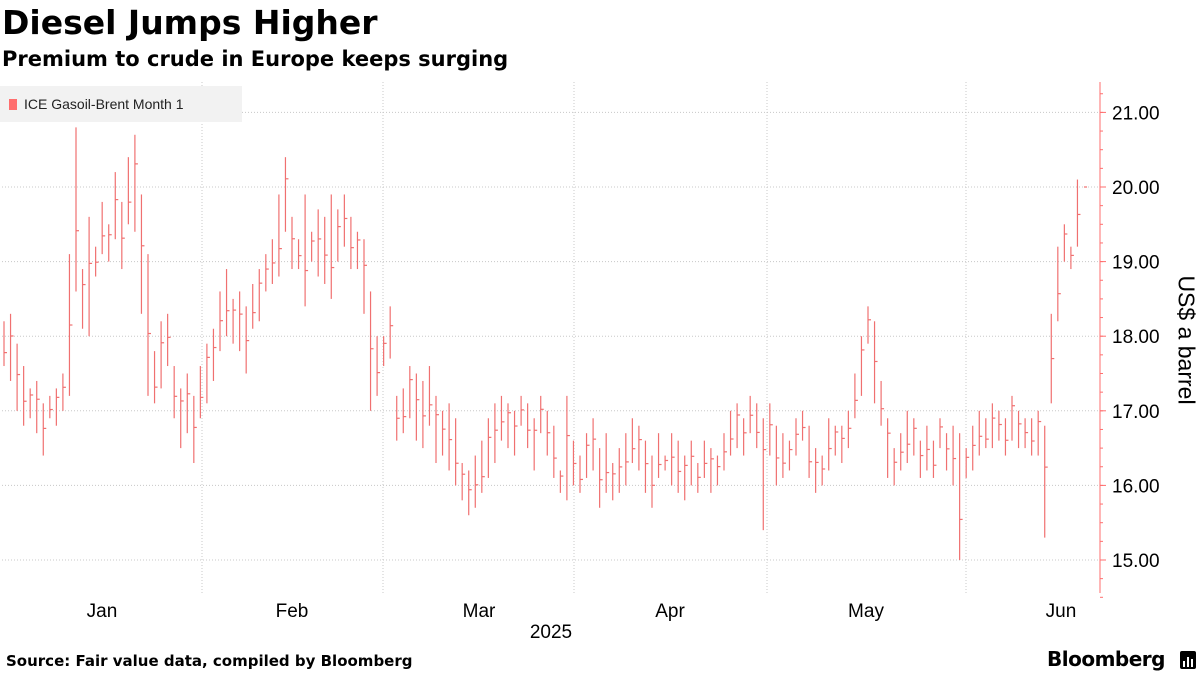 The image size is (1200, 675). I want to click on x-tick-label: Jun, so click(1061, 611).